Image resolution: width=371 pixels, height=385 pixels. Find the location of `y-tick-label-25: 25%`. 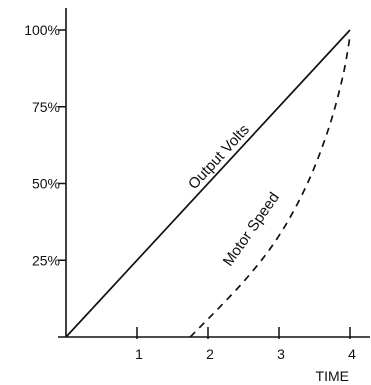

y-tick-label-25: 25% is located at coordinates (46, 260).